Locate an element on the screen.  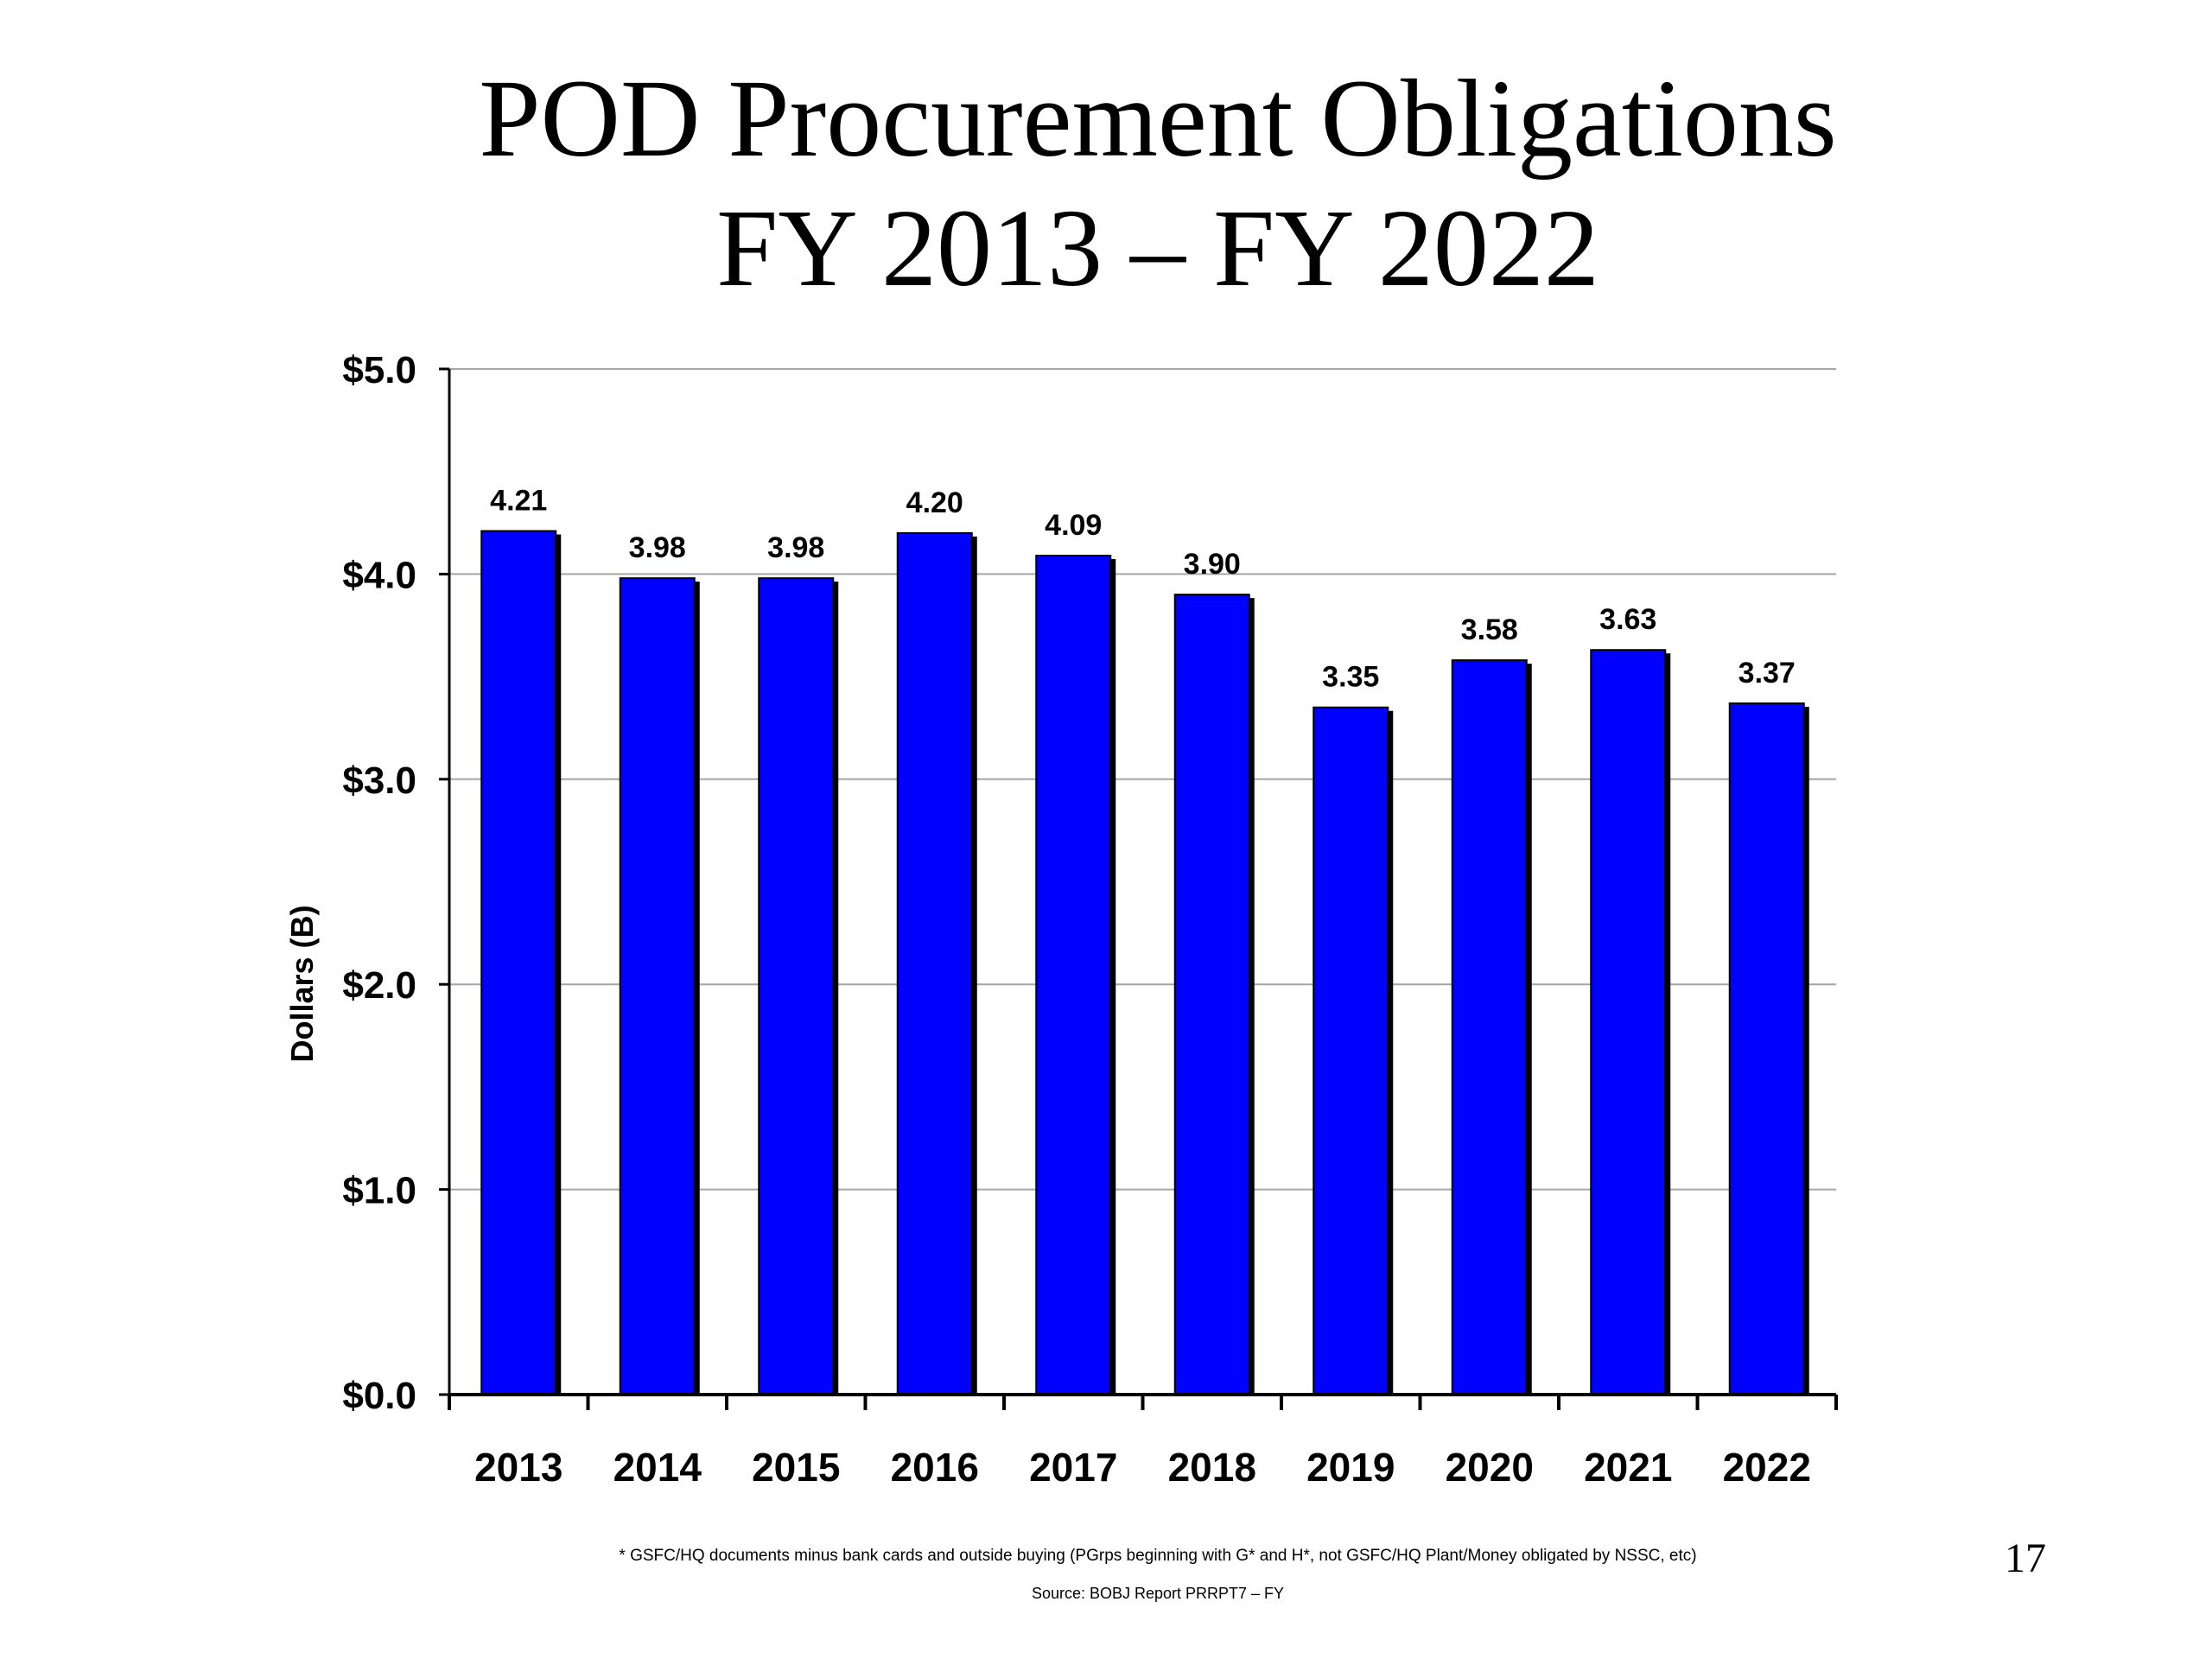
data-label: 4.21 is located at coordinates (518, 502).